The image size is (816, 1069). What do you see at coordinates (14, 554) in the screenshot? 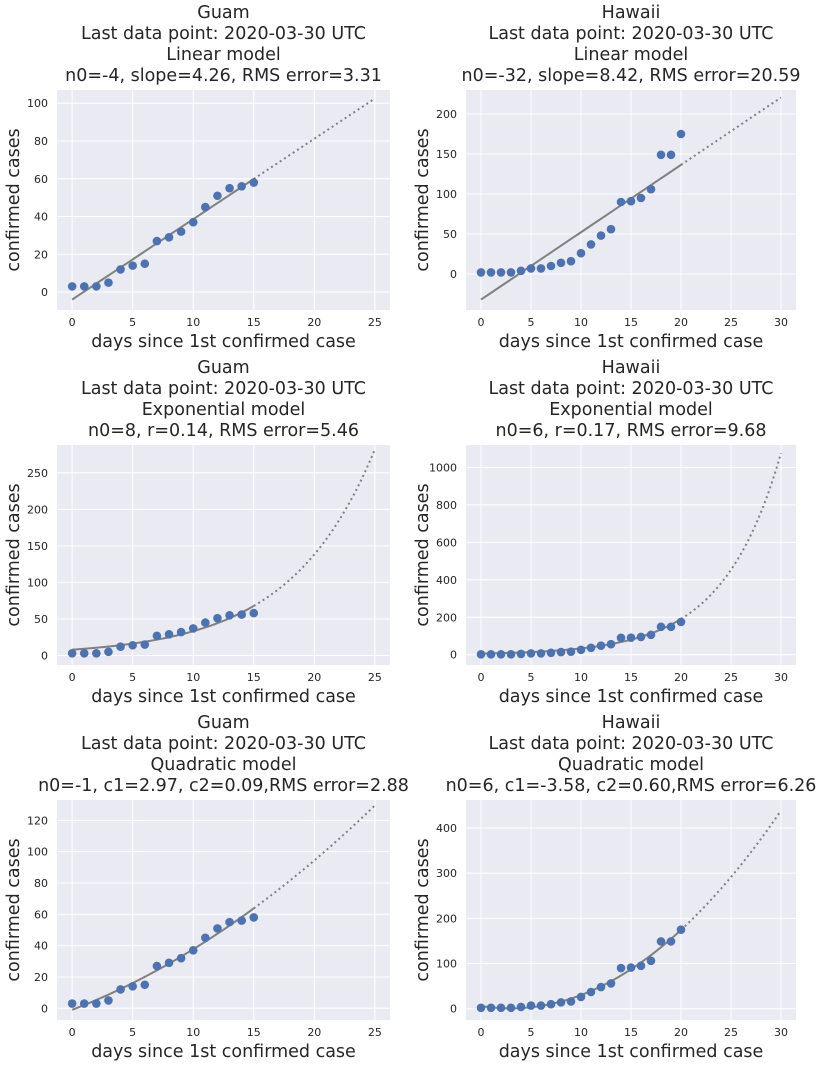
I see `y-axis-label: confirmed cases` at bounding box center [14, 554].